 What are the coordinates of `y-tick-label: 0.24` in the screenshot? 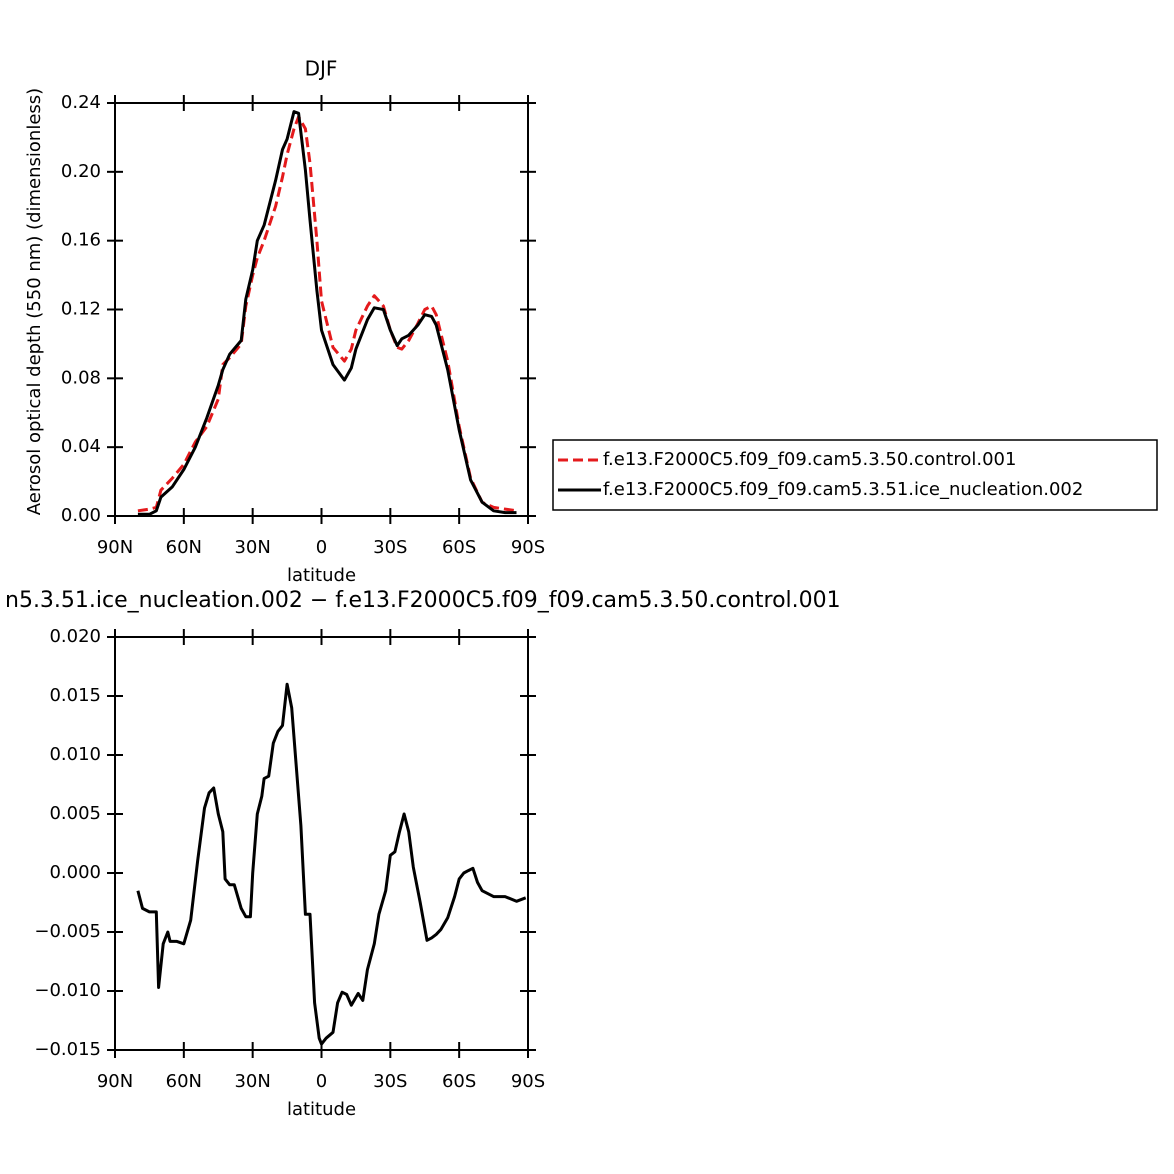 It's located at (81, 102).